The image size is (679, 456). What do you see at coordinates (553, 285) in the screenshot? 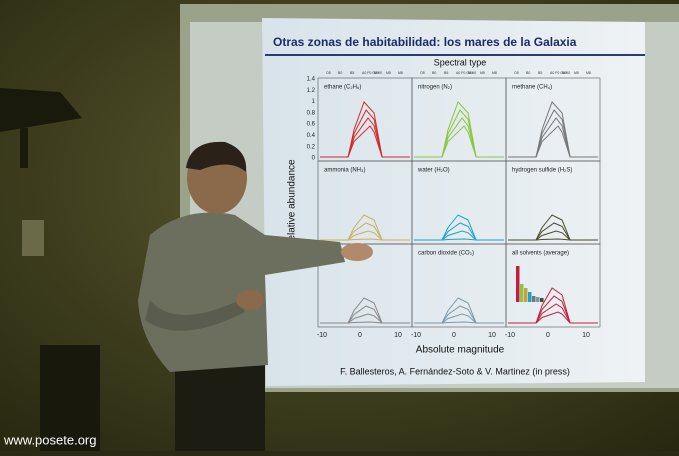
I see `panel` at bounding box center [553, 285].